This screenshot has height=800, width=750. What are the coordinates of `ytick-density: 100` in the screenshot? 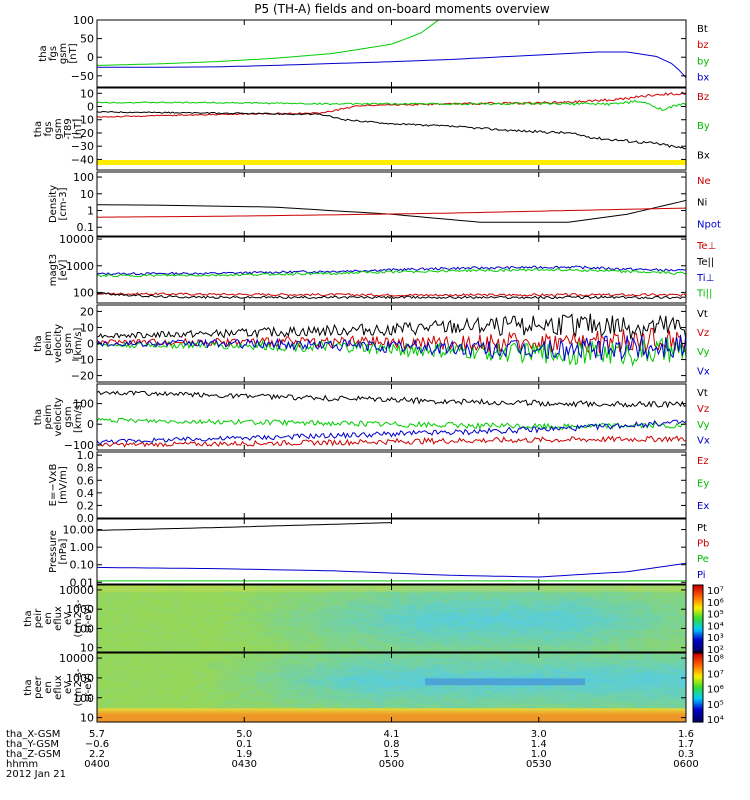 It's located at (83, 177).